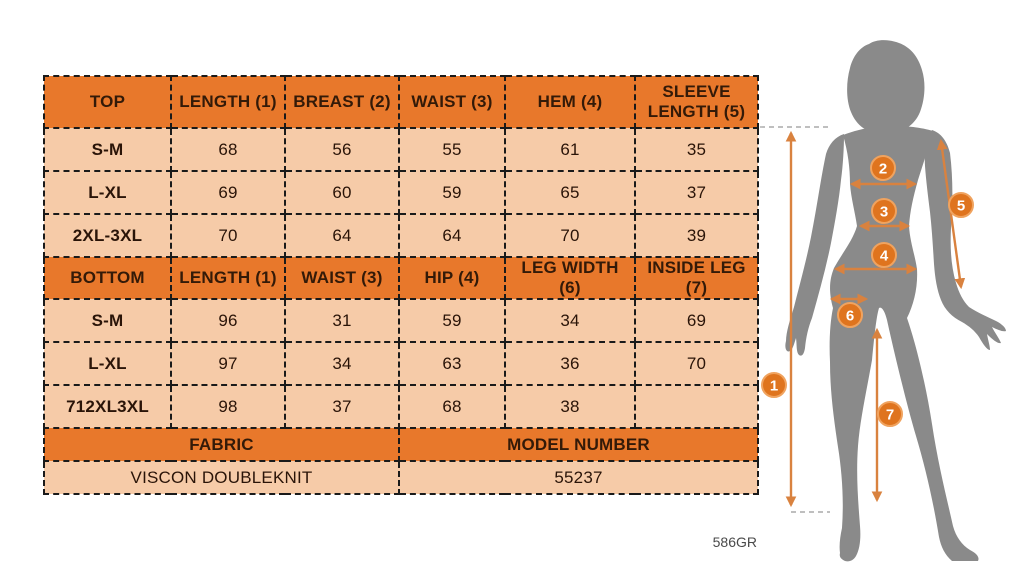 Image resolution: width=1024 pixels, height=567 pixels. I want to click on value-cell: 35, so click(696, 149).